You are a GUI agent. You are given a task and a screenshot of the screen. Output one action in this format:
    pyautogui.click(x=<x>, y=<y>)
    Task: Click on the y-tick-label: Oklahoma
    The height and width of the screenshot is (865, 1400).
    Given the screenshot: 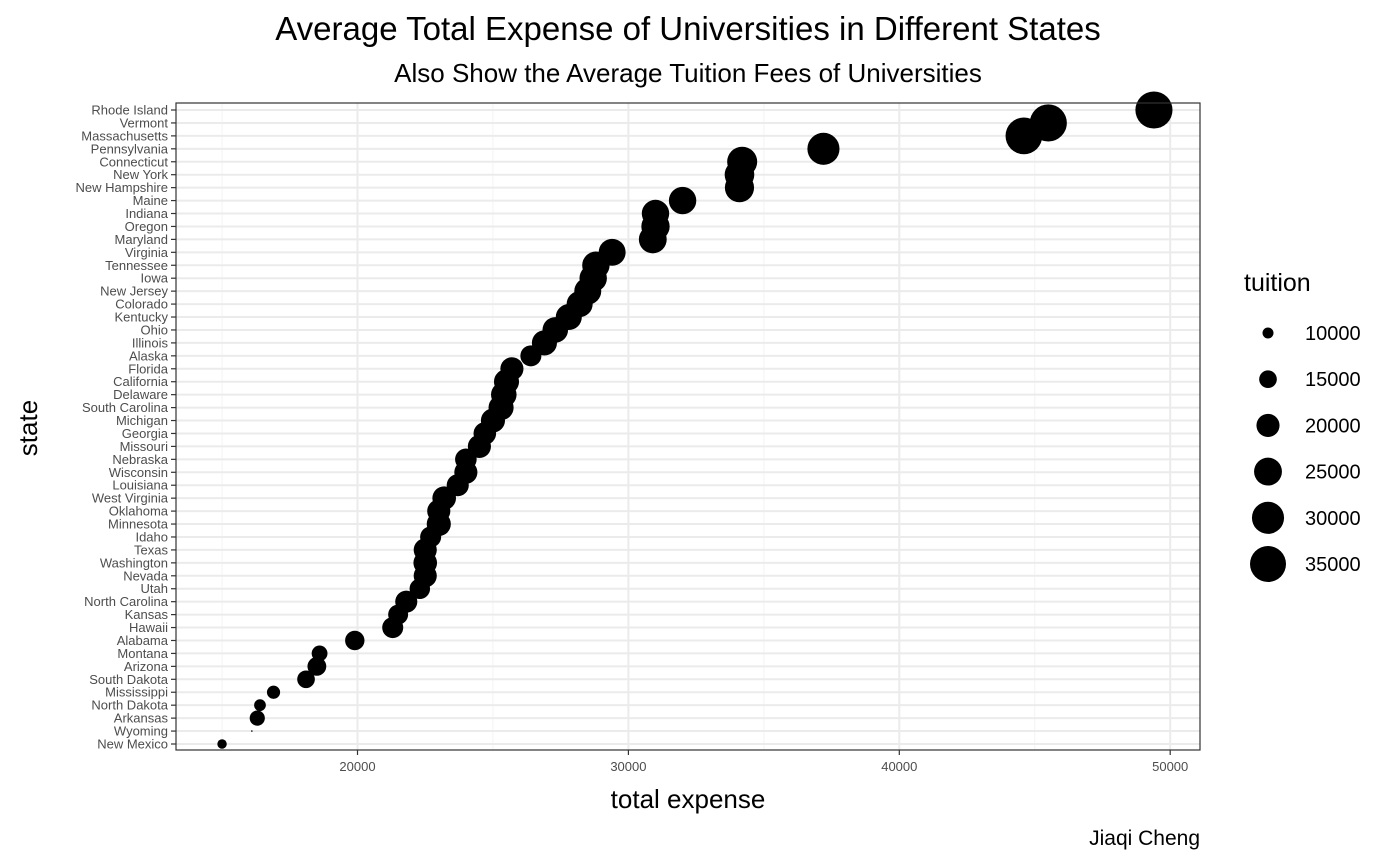 What is the action you would take?
    pyautogui.click(x=139, y=511)
    